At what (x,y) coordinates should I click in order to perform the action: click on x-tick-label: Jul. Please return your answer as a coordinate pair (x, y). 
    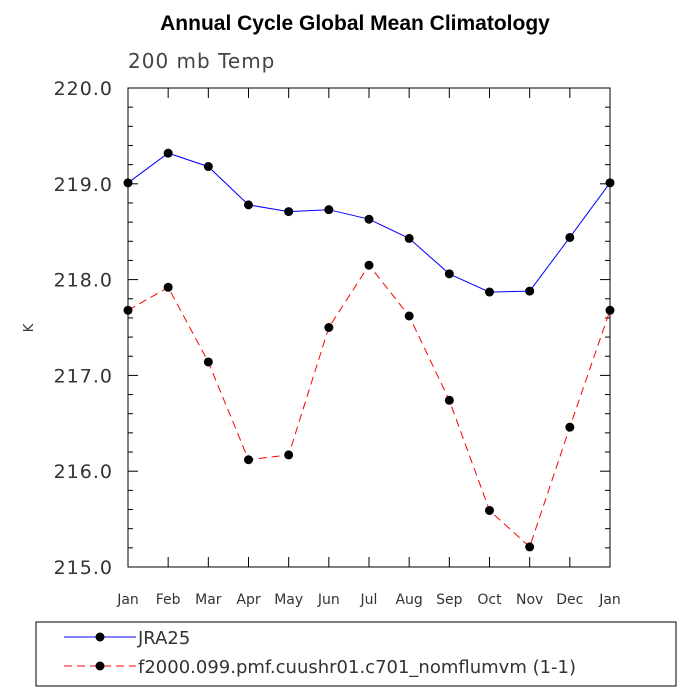
    Looking at the image, I should click on (369, 600).